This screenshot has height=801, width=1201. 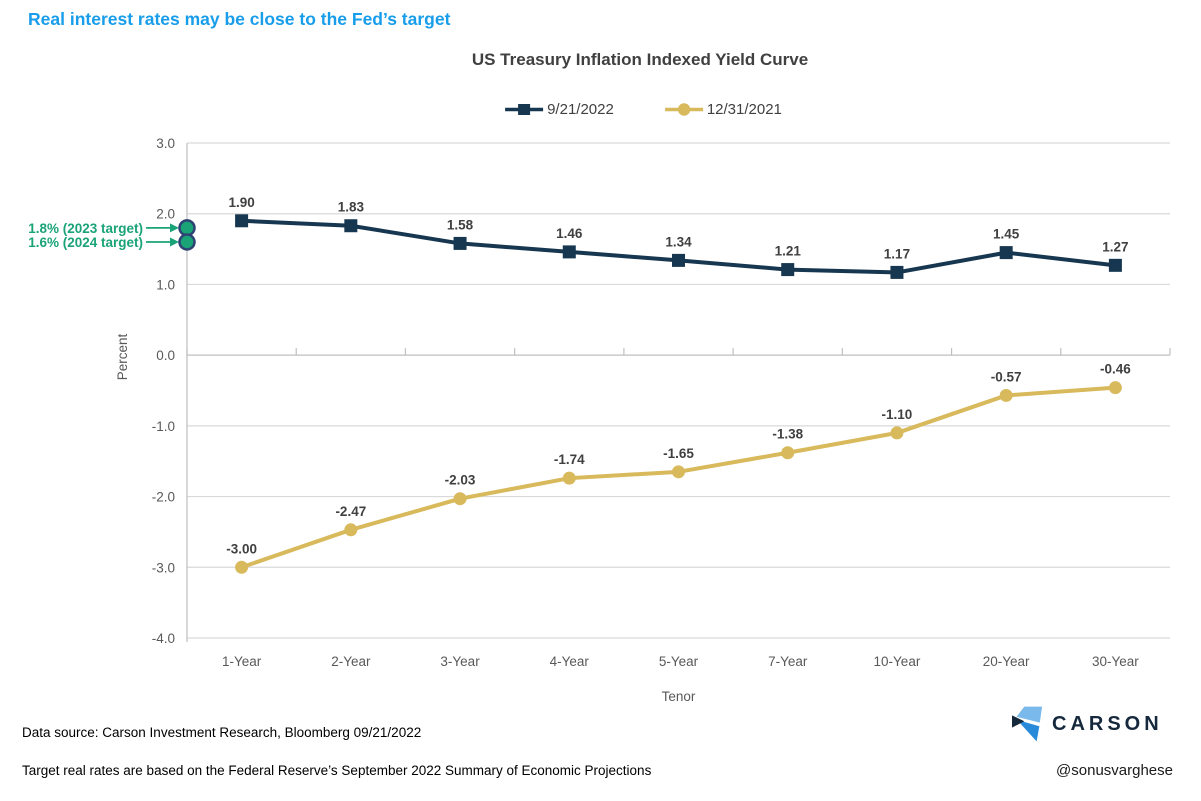 What do you see at coordinates (678, 241) in the screenshot?
I see `data-label: 1.34` at bounding box center [678, 241].